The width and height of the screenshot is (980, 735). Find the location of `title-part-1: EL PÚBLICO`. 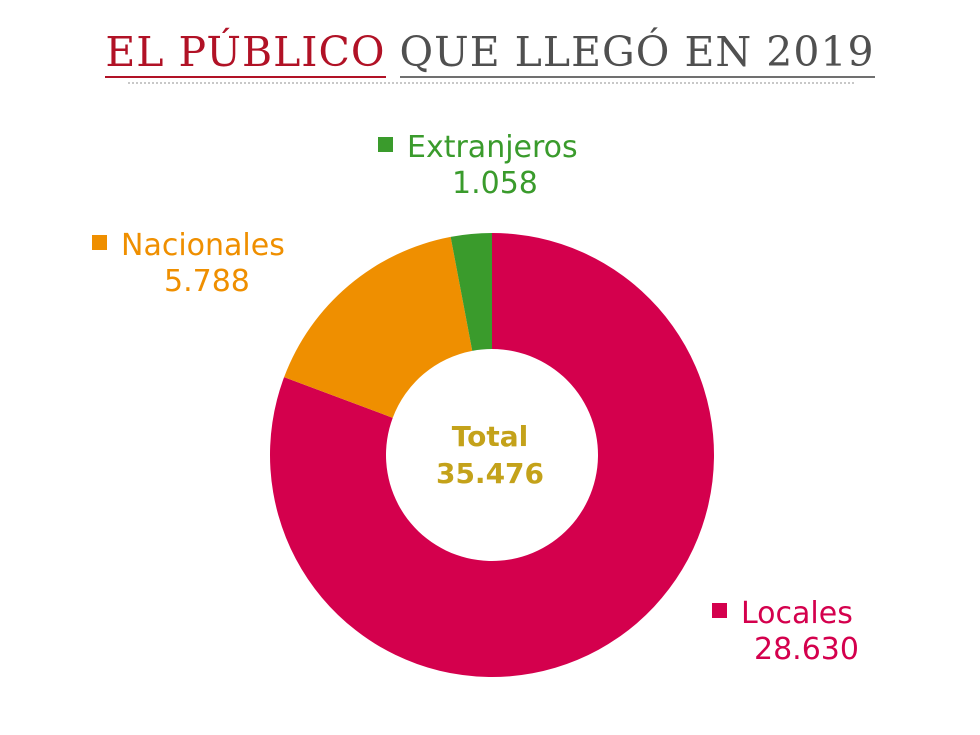

title-part-1: EL PÚBLICO is located at coordinates (245, 53).